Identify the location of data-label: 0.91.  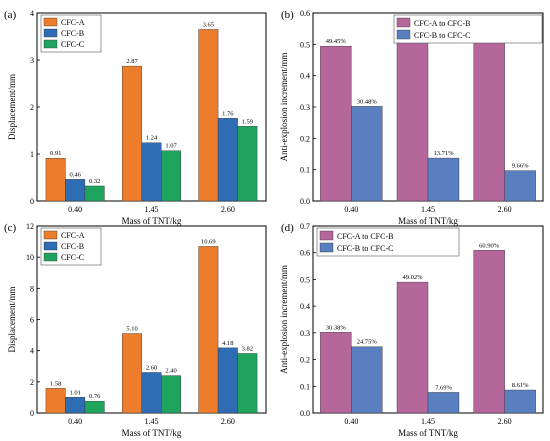
(55, 153).